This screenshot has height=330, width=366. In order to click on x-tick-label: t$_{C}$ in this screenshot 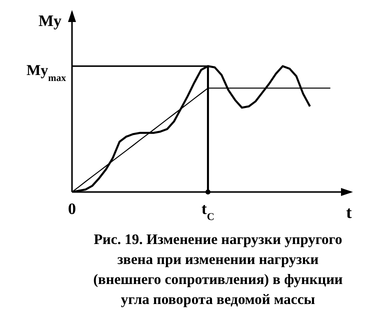, I will do `click(208, 211)`.